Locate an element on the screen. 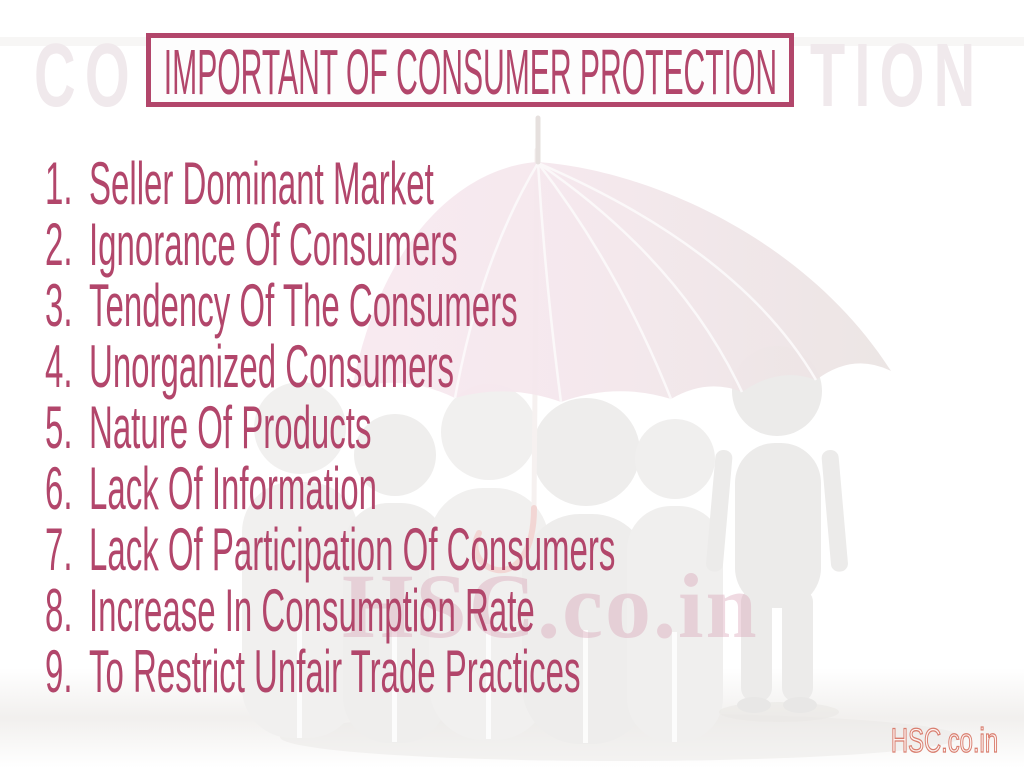 This screenshot has height=768, width=1024. list-item: 8. Increase In Consumption Rate is located at coordinates (330, 610).